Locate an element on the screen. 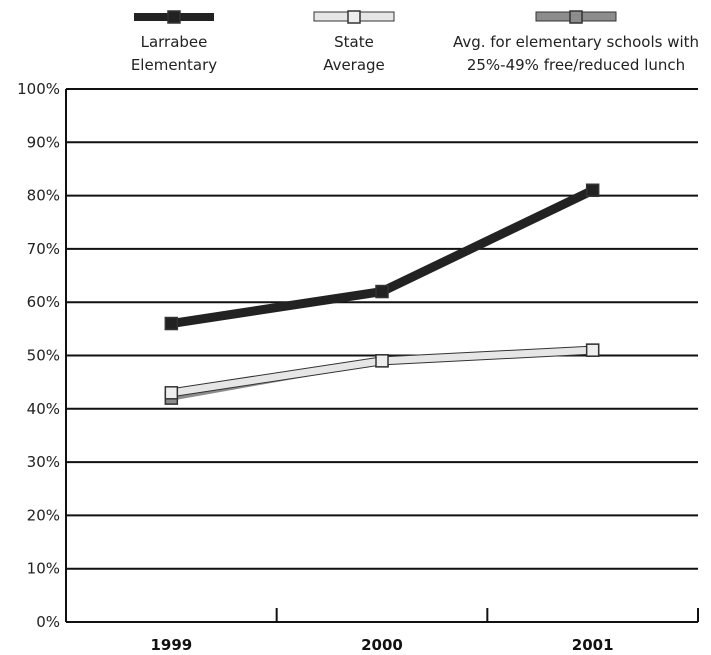 Image resolution: width=711 pixels, height=655 pixels. legend-item-2: State Average is located at coordinates (354, 42).